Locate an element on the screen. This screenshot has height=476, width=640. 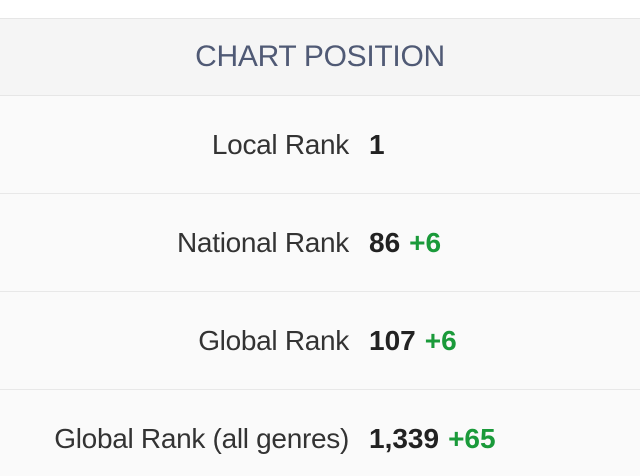
rank-value: 1,339 is located at coordinates (404, 438).